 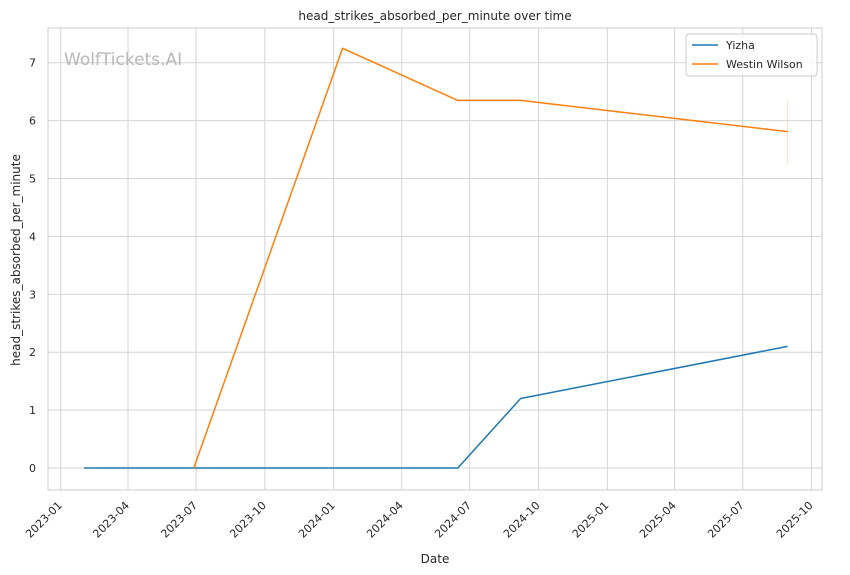 What do you see at coordinates (32, 468) in the screenshot?
I see `y-tick-label: 0` at bounding box center [32, 468].